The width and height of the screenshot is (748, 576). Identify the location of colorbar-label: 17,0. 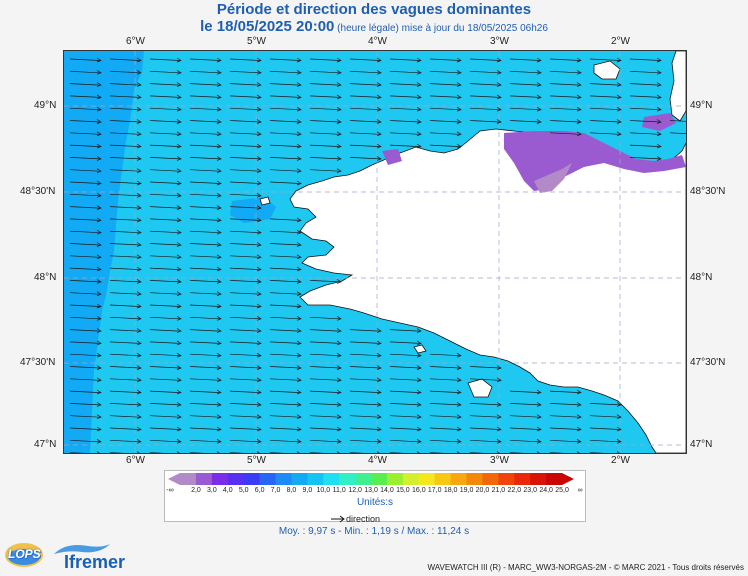
(434, 490).